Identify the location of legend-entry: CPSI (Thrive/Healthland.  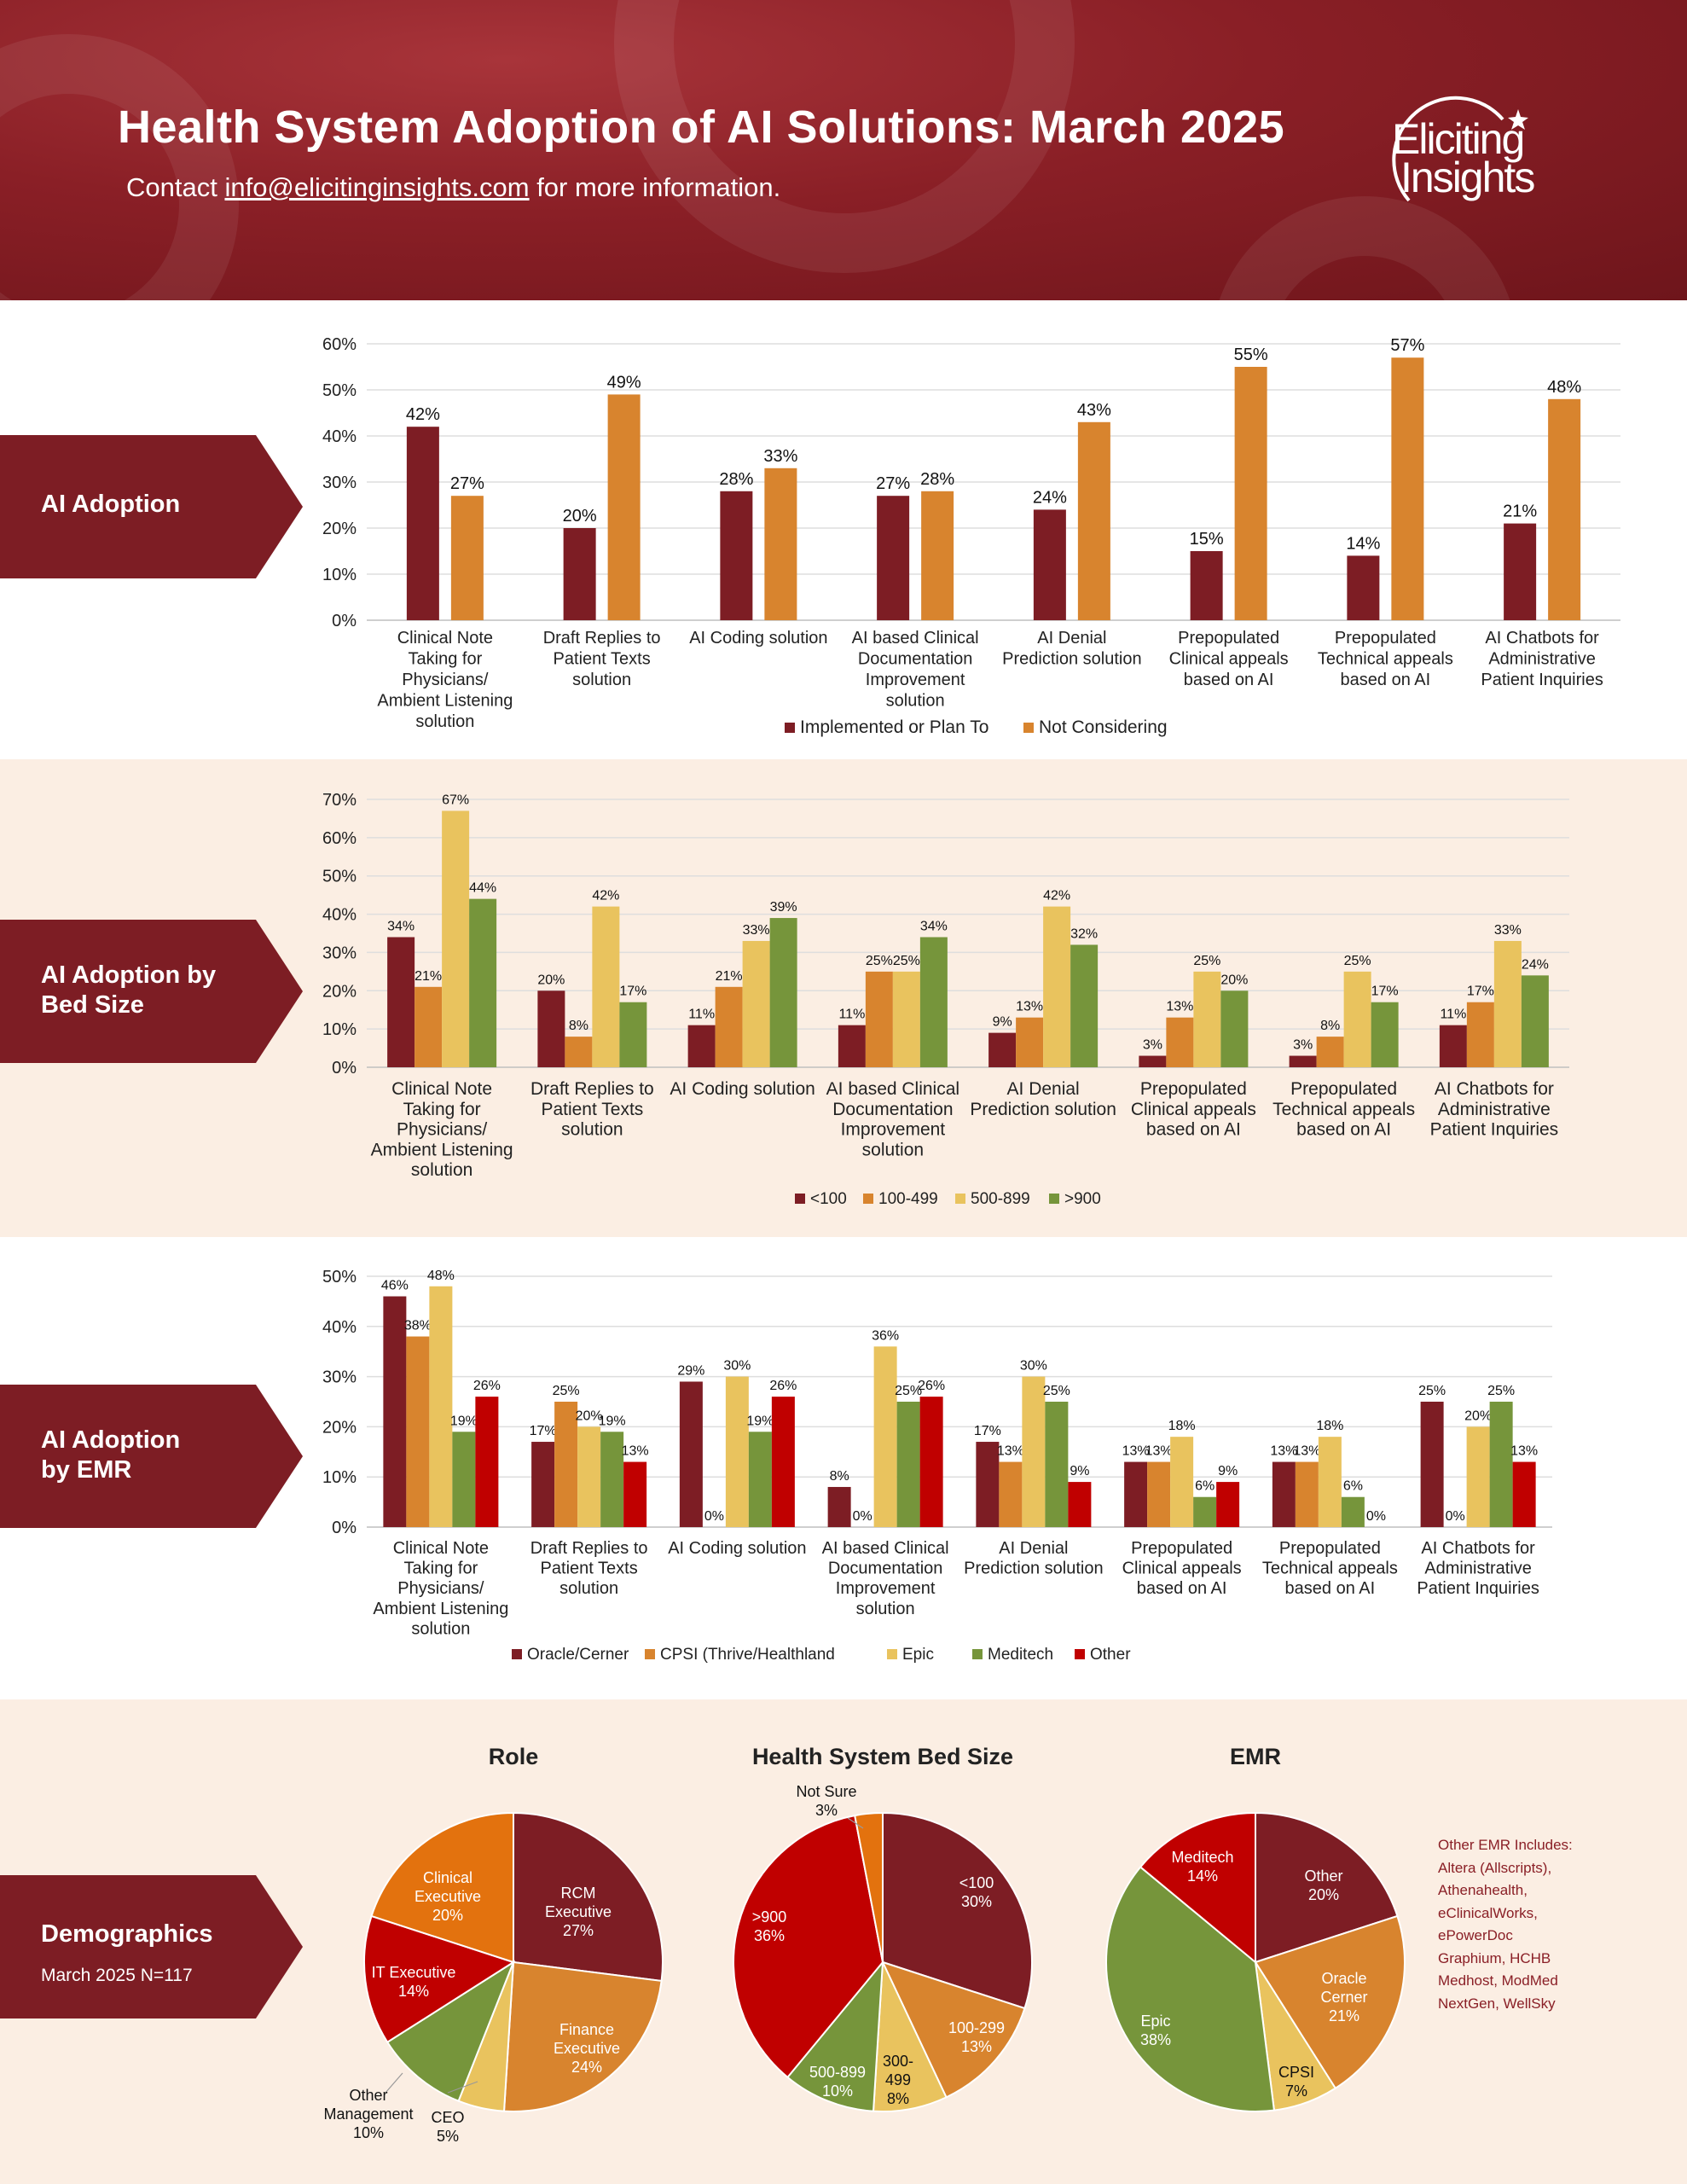
(748, 1655).